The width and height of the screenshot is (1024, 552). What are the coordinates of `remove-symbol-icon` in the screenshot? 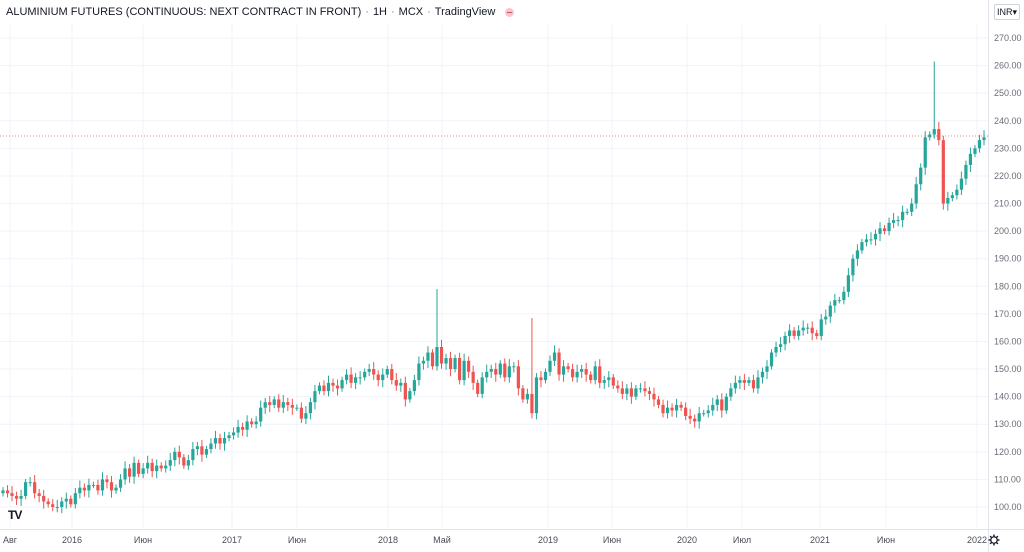 It's located at (510, 12).